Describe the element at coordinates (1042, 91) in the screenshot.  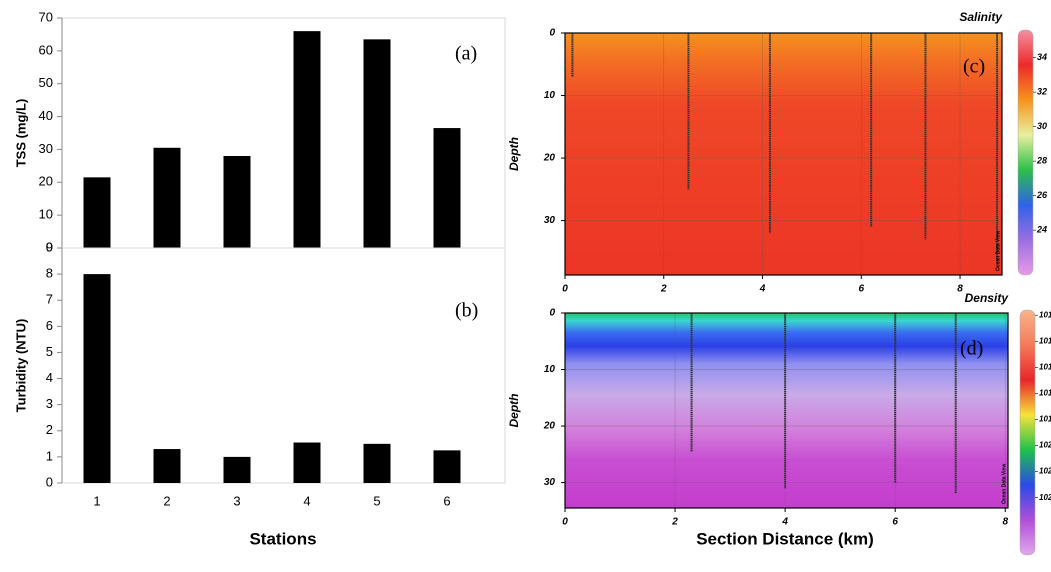
I see `colorbar-label: 32` at that location.